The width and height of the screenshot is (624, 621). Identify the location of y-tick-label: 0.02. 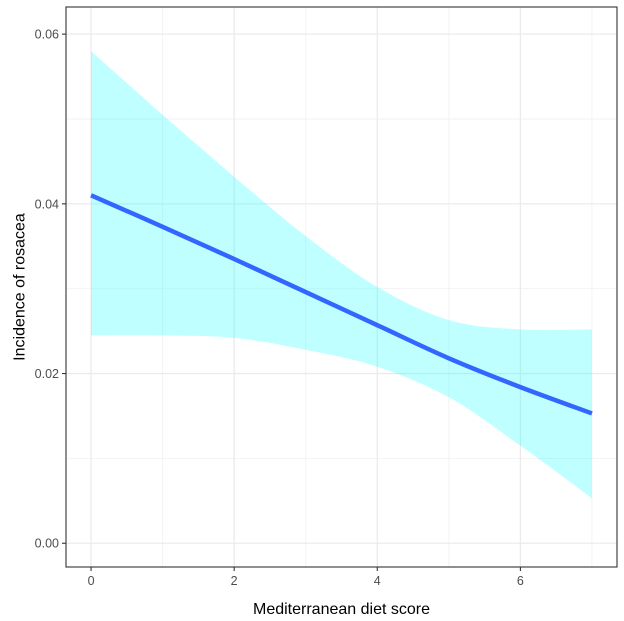
(47, 374).